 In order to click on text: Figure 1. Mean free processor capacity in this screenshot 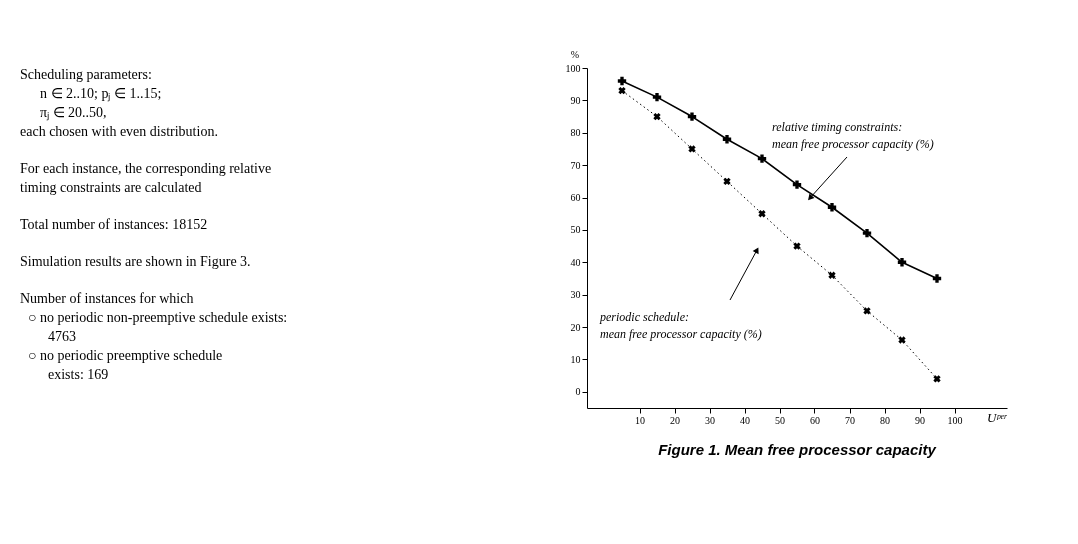, I will do `click(797, 449)`.